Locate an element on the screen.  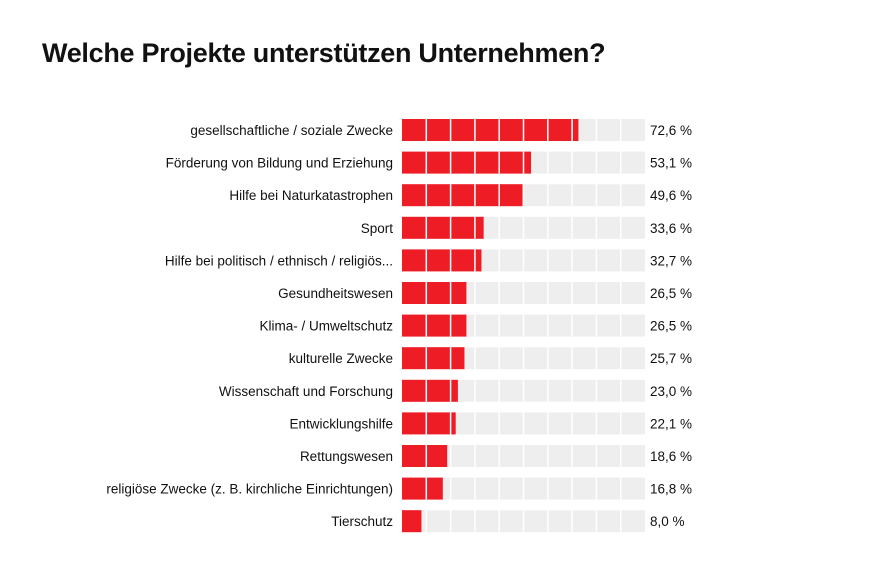
value-label: 53,1 % is located at coordinates (671, 163).